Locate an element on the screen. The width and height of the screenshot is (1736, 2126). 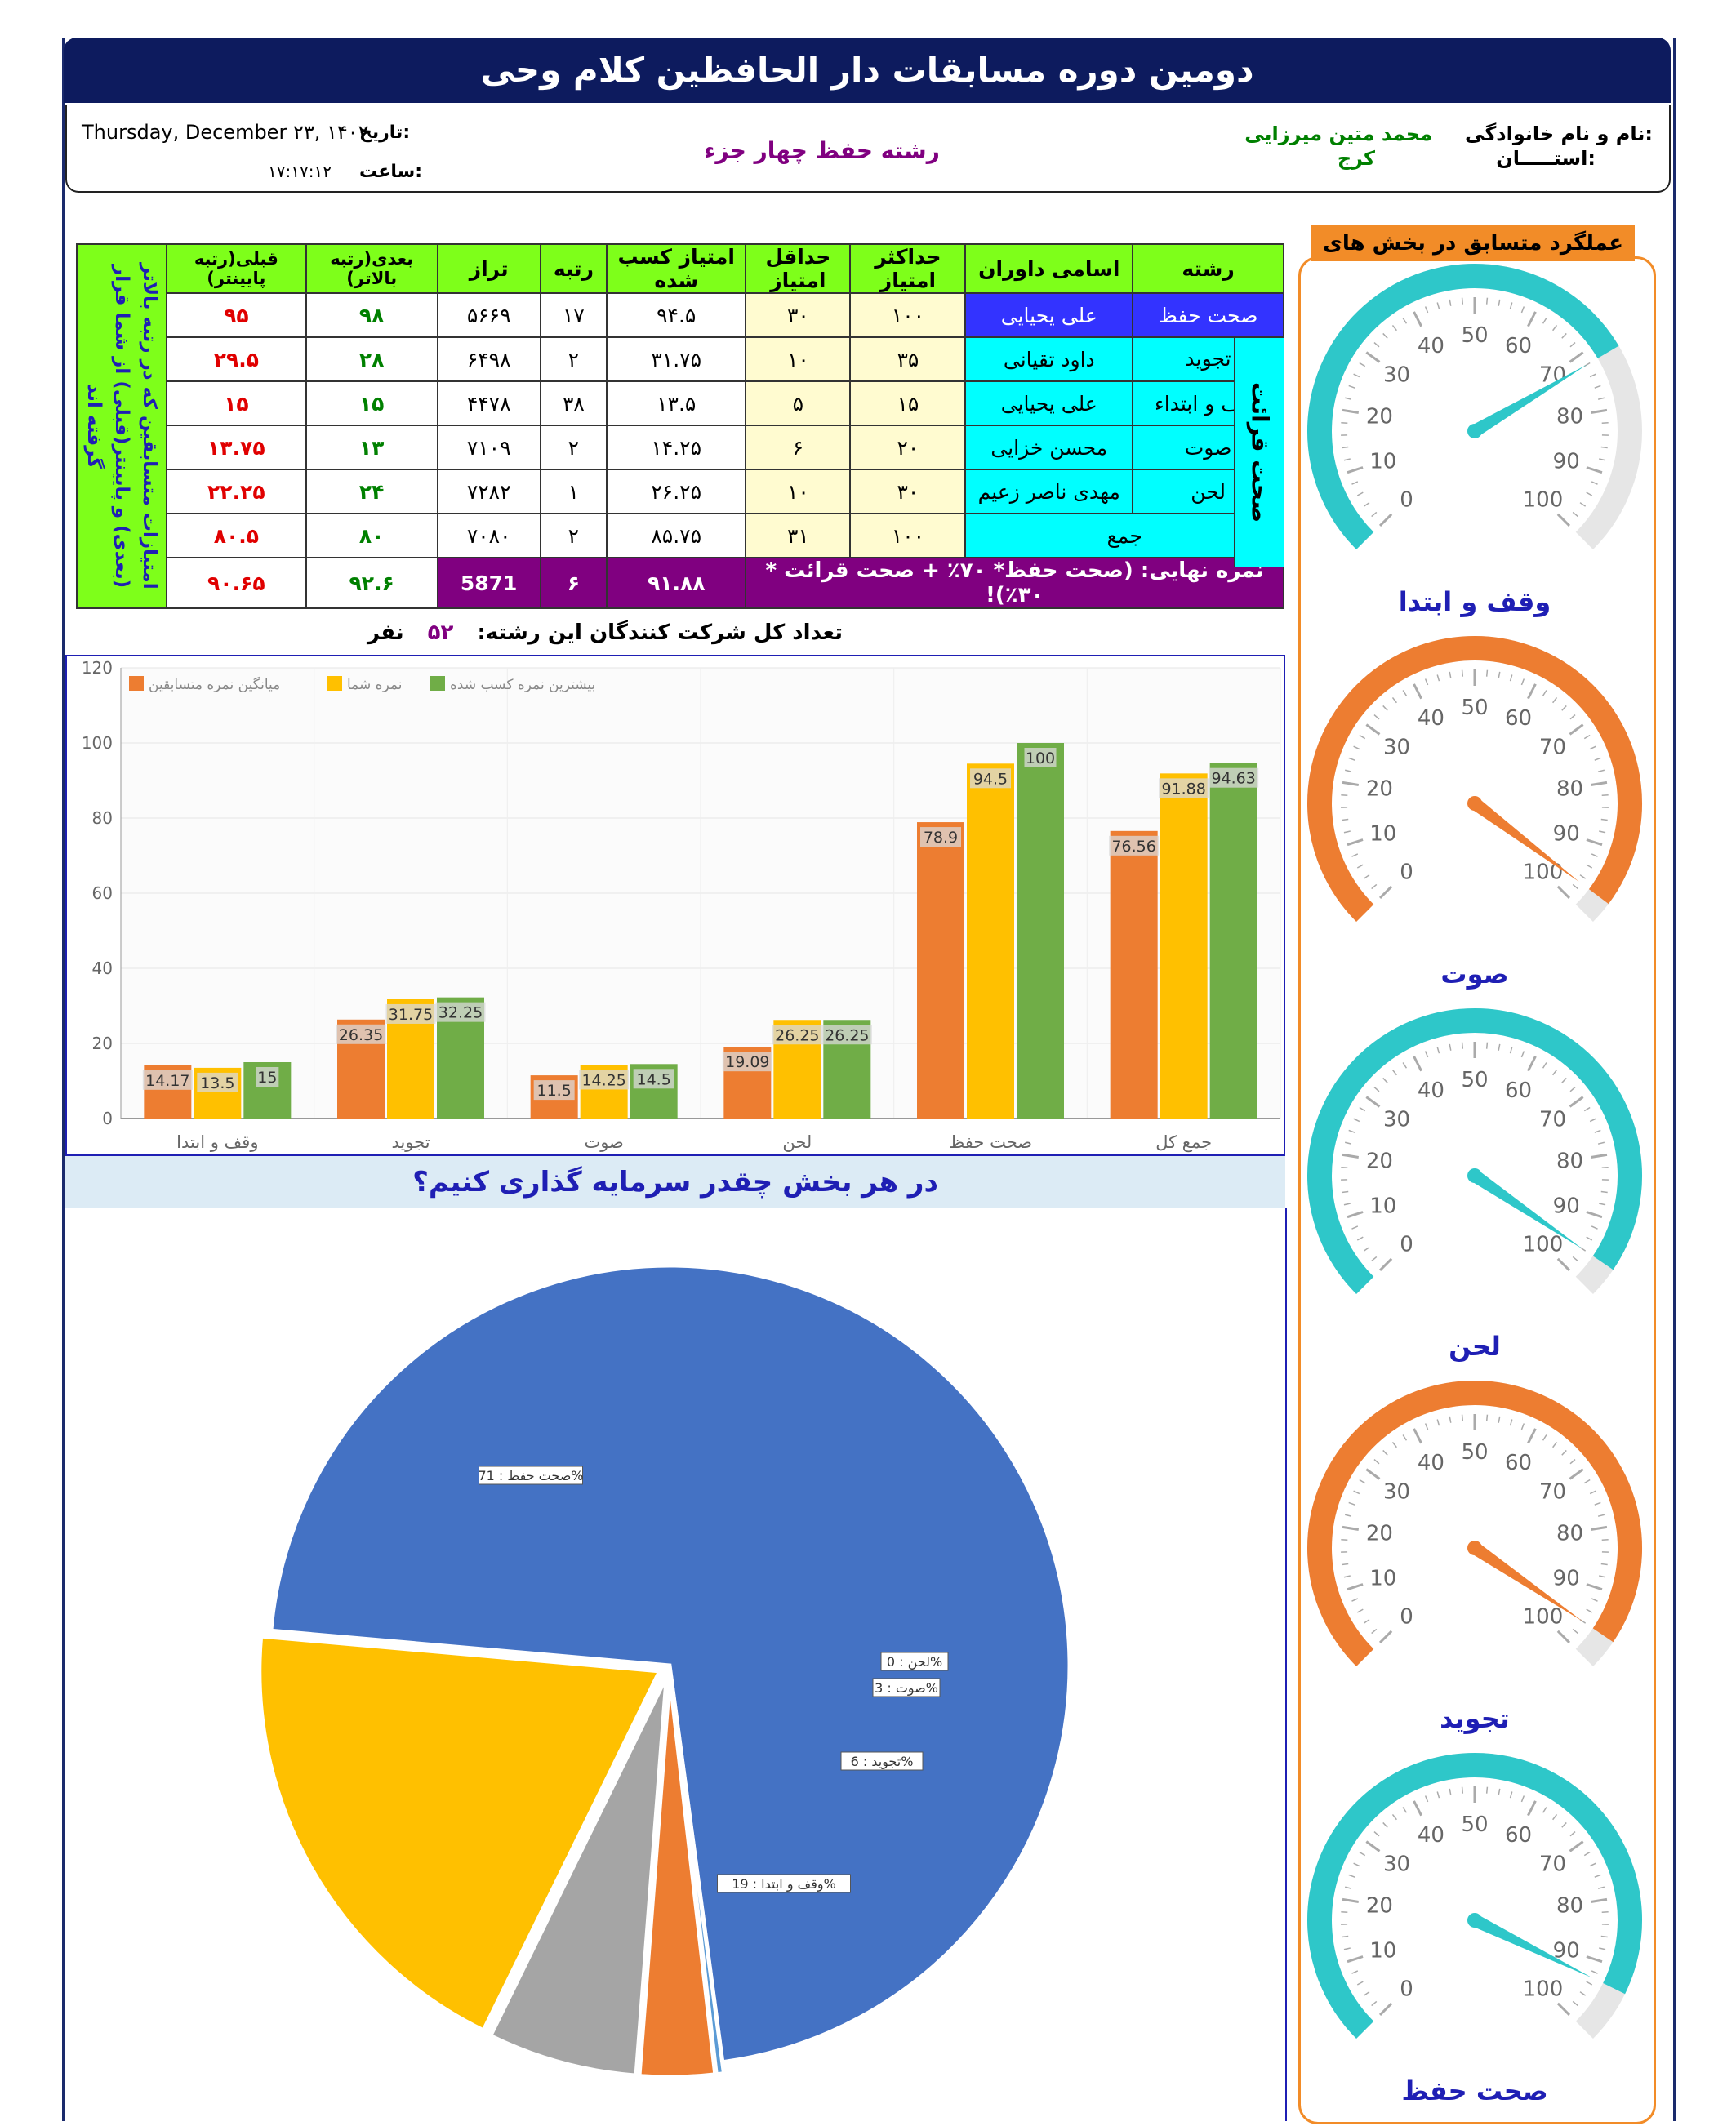
final-prev: ۹۰.۶۵ is located at coordinates (236, 583).